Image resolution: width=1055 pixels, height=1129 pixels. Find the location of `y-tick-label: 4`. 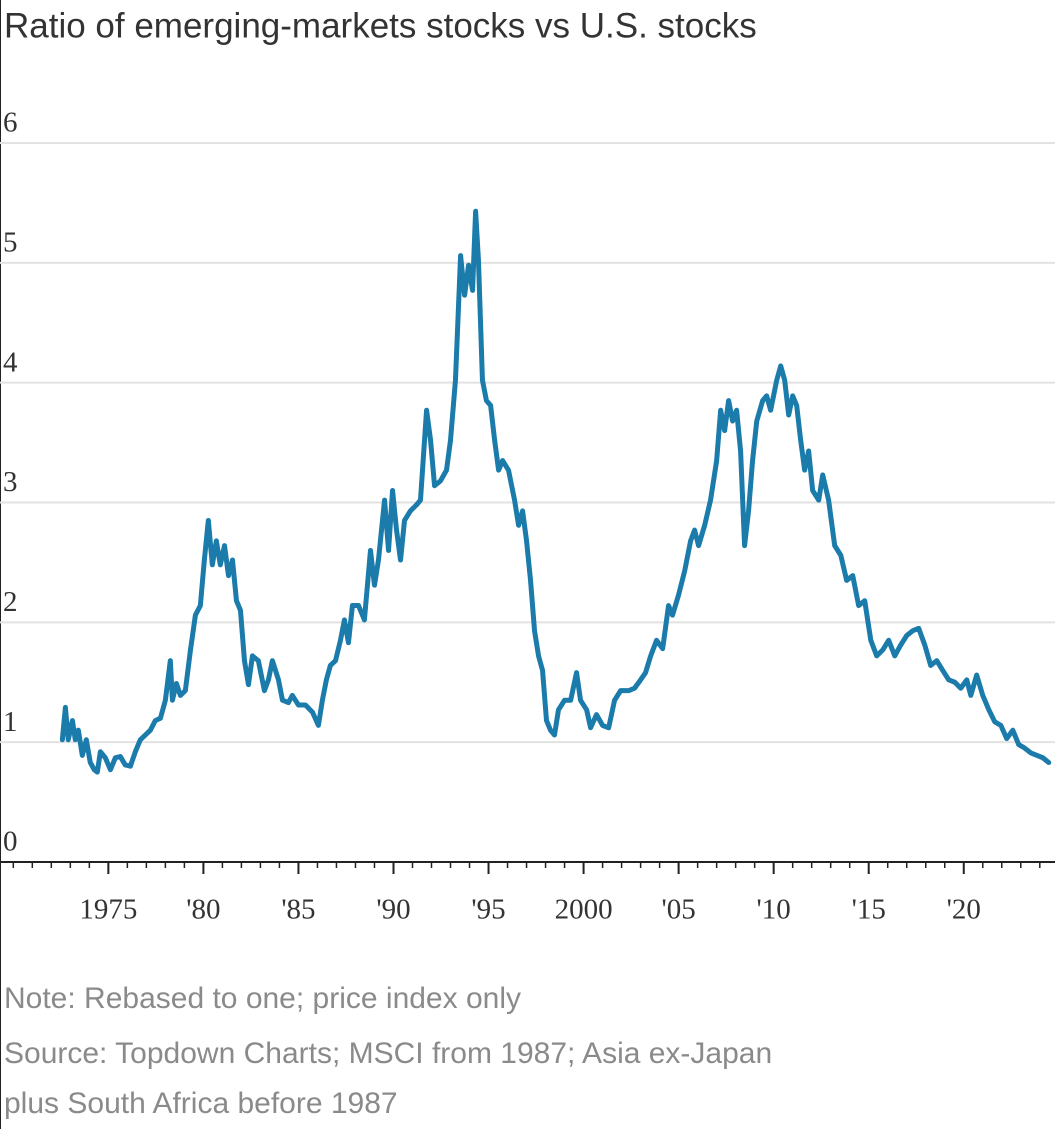

y-tick-label: 4 is located at coordinates (10, 362).